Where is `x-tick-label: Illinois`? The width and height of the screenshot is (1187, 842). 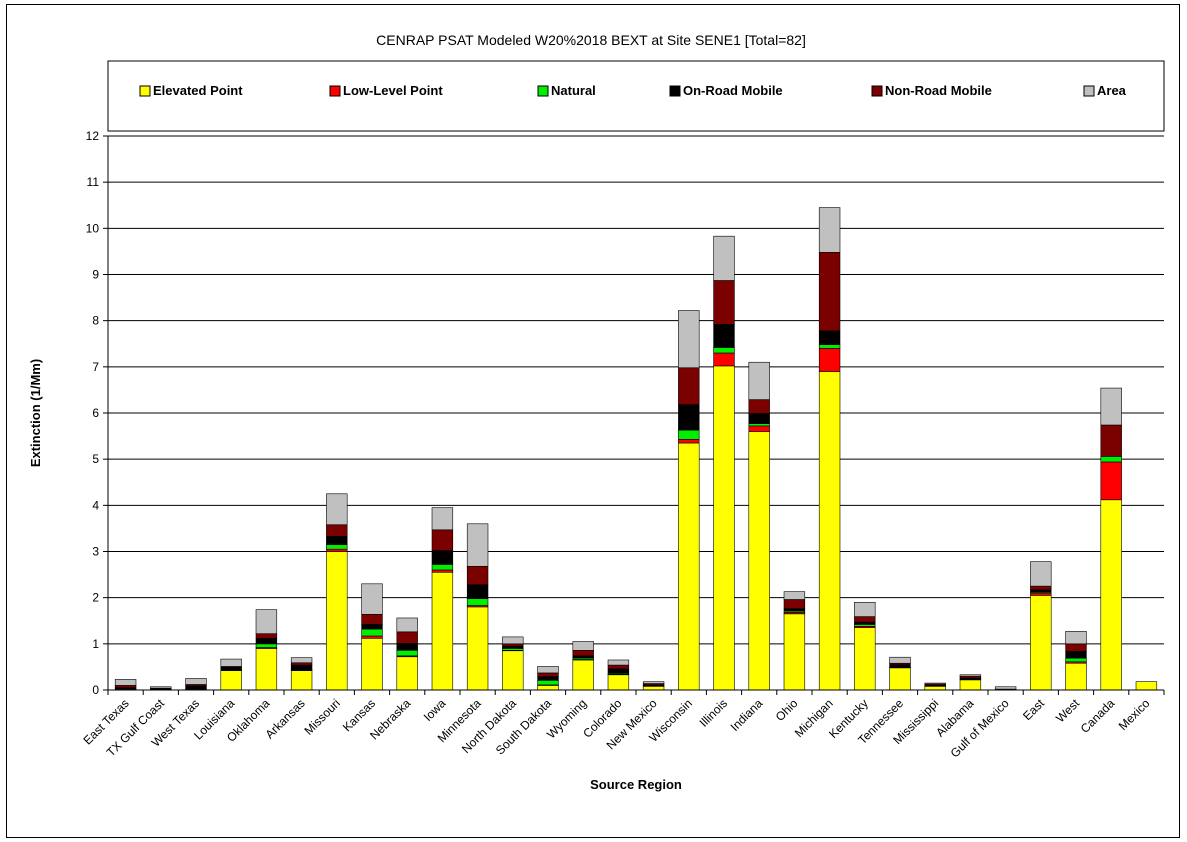 x-tick-label: Illinois is located at coordinates (713, 712).